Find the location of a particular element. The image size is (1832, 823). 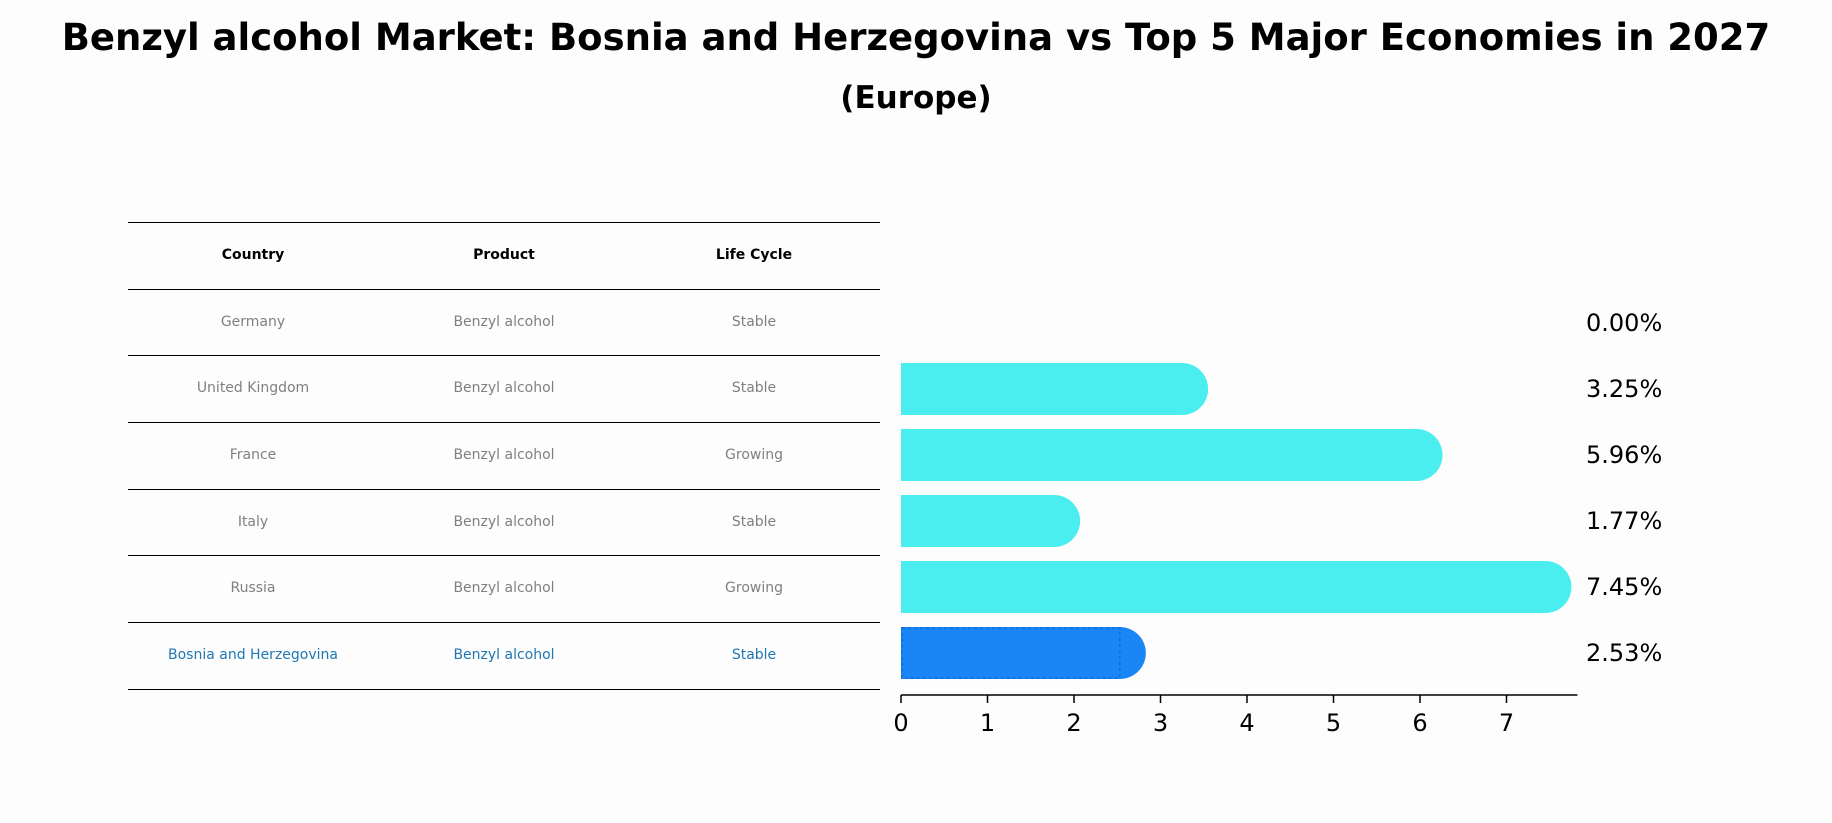

x-tick-label: 1 is located at coordinates (987, 723).